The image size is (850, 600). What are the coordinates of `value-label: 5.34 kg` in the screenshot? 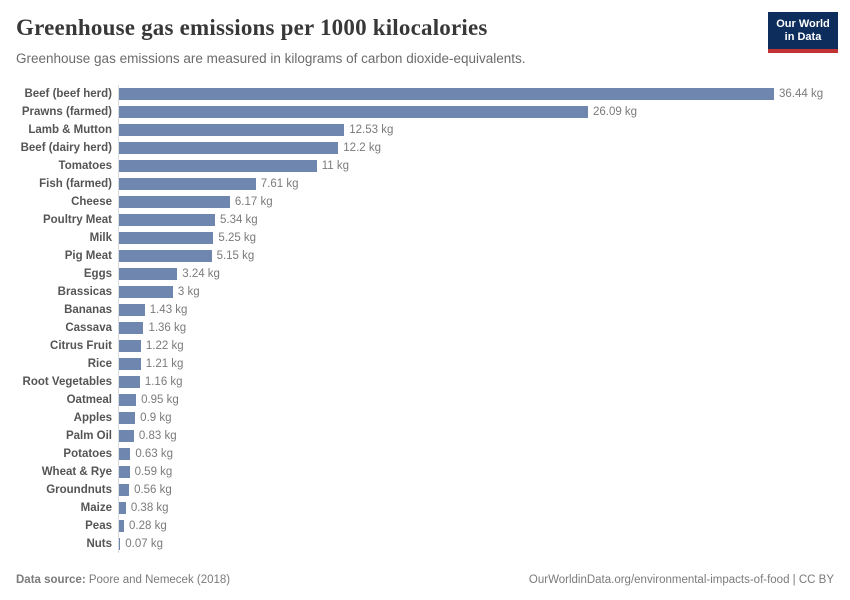 It's located at (238, 220).